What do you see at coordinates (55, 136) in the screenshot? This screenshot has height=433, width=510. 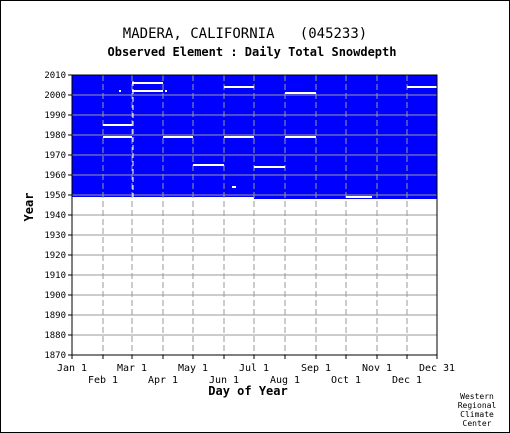 I see `y-tick-label: 1980` at bounding box center [55, 136].